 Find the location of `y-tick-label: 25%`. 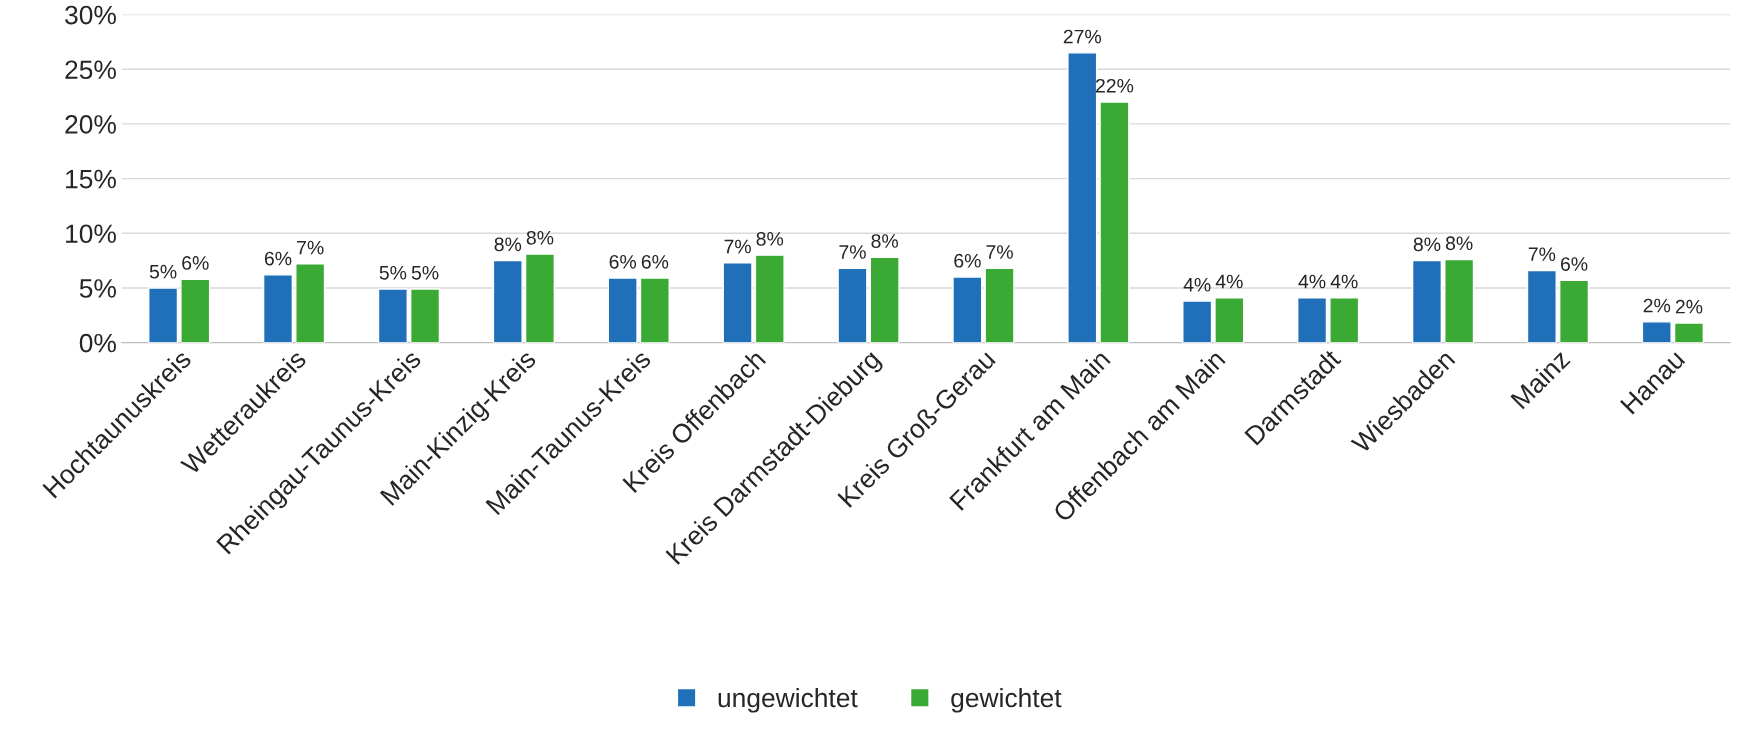

y-tick-label: 25% is located at coordinates (90, 70).